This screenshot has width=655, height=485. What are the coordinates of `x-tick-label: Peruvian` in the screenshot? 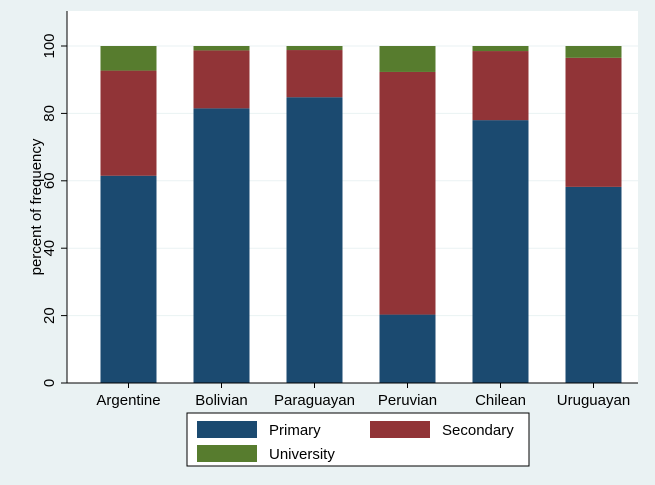 It's located at (407, 400).